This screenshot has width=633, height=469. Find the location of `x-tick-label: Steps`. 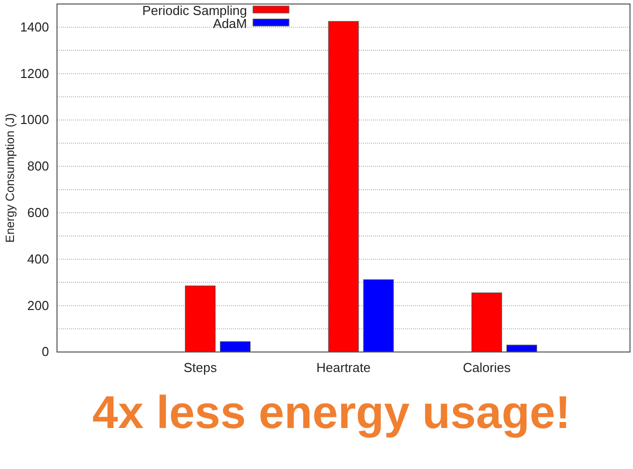

x-tick-label: Steps is located at coordinates (201, 367).